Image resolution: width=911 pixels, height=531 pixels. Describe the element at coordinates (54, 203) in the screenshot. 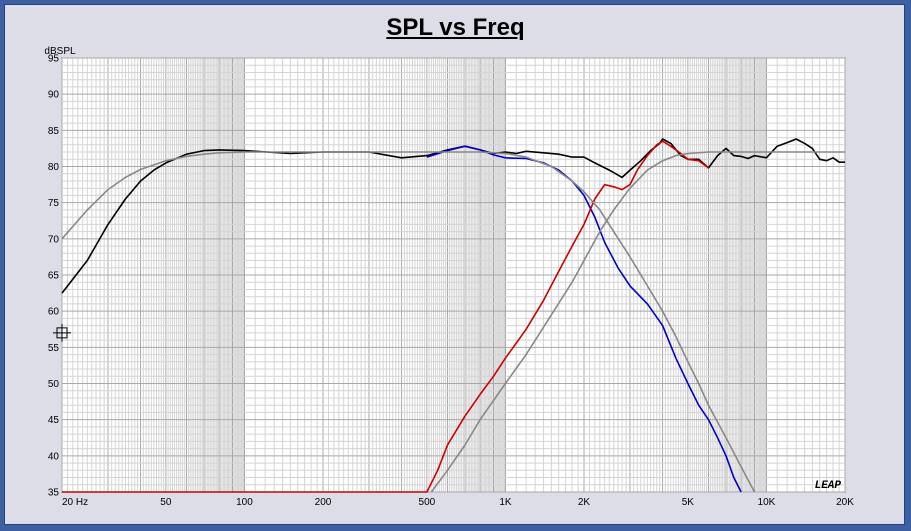

I see `y-tick-label: 75` at that location.